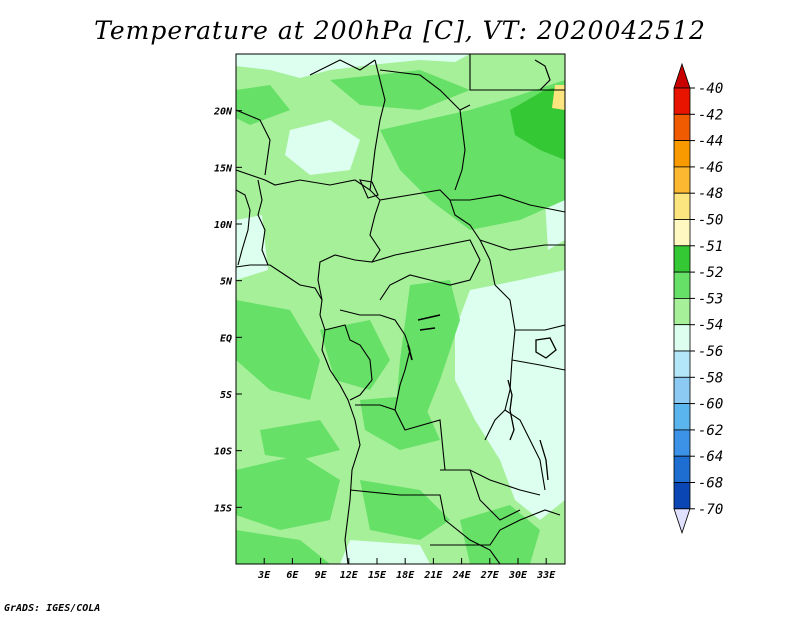 This screenshot has height=618, width=800. What do you see at coordinates (348, 362) in the screenshot?
I see `border-gabon` at bounding box center [348, 362].